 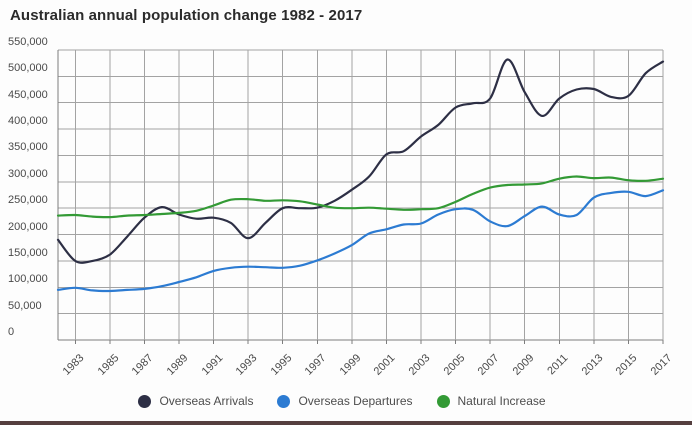 I want to click on legend-item-overseas-arrivals: Overseas Arrivals, so click(x=195, y=401).